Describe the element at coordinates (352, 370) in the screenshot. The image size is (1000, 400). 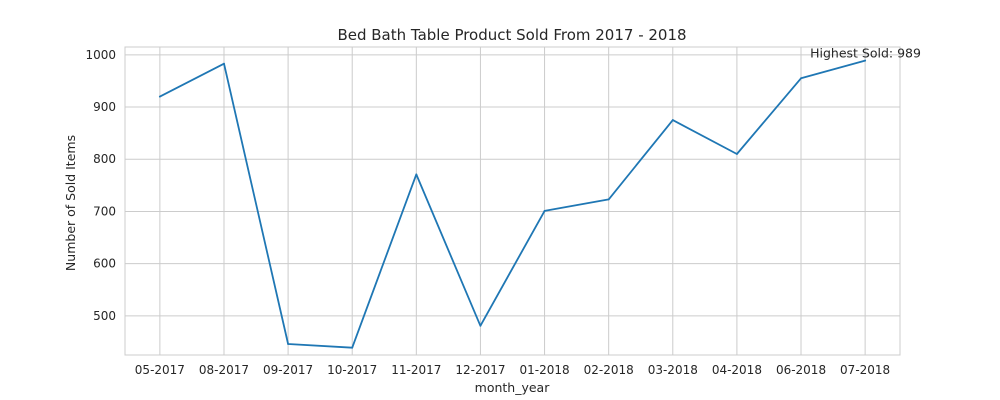
I see `x-tick-label: 10-2017` at that location.